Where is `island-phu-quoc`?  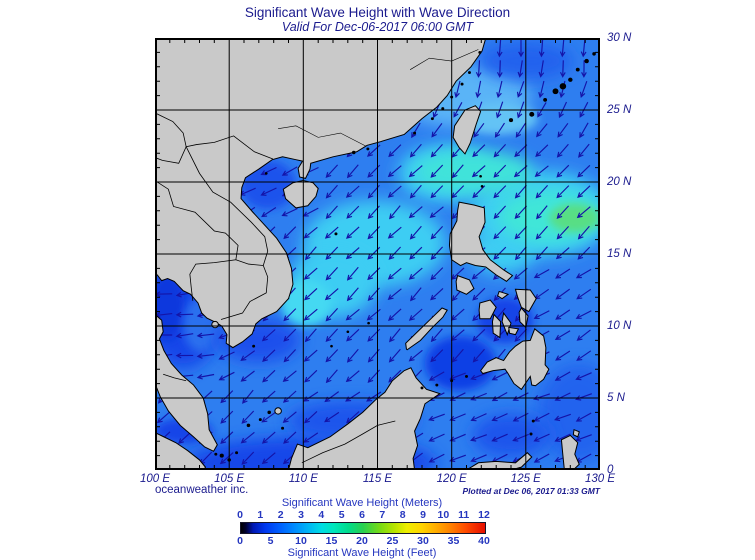 island-phu-quoc is located at coordinates (215, 324).